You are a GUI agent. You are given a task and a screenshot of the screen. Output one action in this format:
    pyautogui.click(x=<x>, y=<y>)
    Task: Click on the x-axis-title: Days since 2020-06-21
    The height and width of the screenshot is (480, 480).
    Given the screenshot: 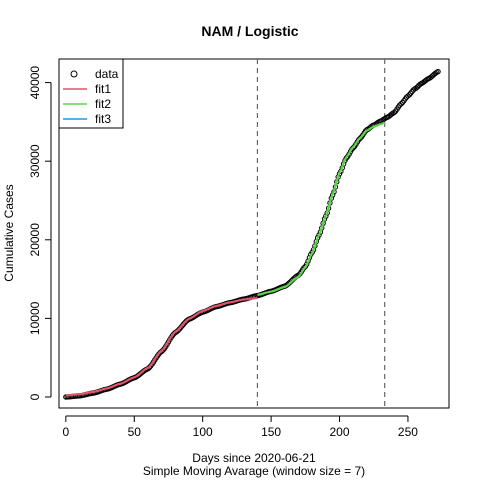 What is the action you would take?
    pyautogui.click(x=254, y=458)
    